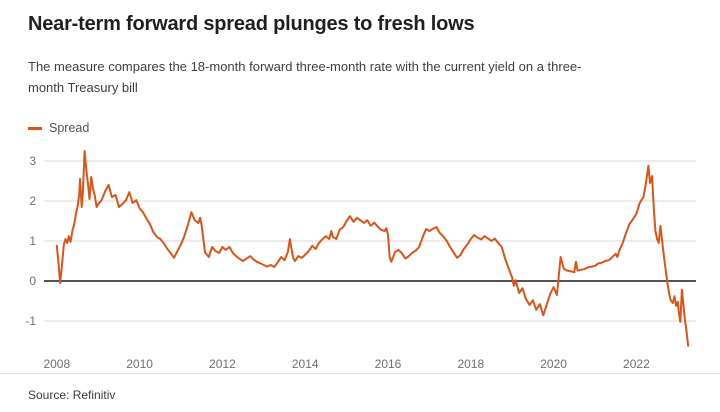 The width and height of the screenshot is (720, 412). What do you see at coordinates (83, 87) in the screenshot?
I see `subtitle-line-2: month Treasury bill` at bounding box center [83, 87].